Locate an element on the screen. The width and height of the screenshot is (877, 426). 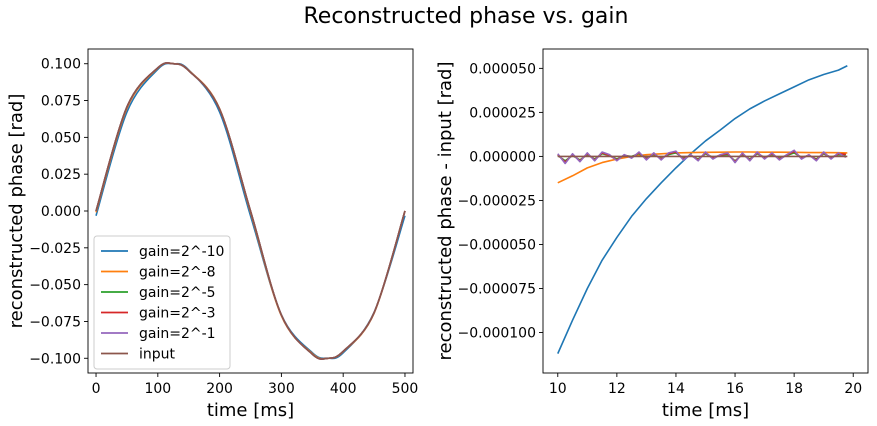
y-tick-label: 0.050 is located at coordinates (61, 138).